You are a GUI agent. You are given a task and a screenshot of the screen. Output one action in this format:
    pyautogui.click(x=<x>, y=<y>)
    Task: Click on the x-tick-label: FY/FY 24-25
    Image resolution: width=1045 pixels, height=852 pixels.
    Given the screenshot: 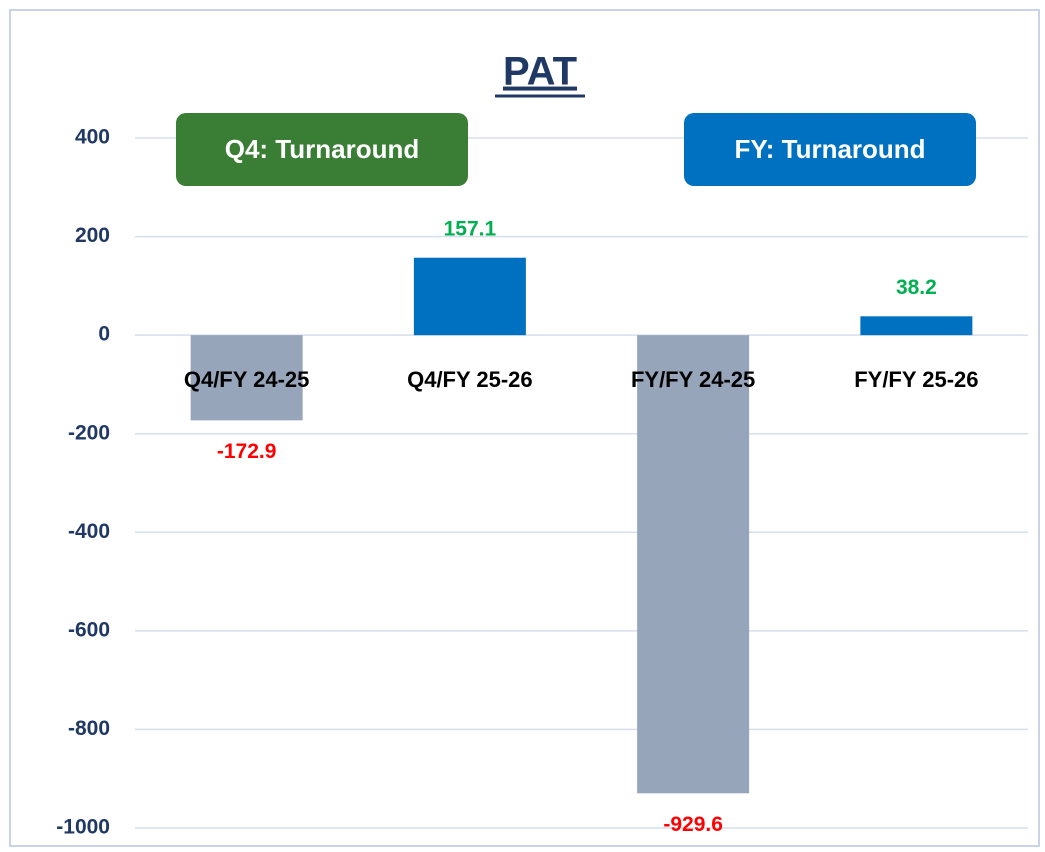 What is the action you would take?
    pyautogui.click(x=693, y=379)
    